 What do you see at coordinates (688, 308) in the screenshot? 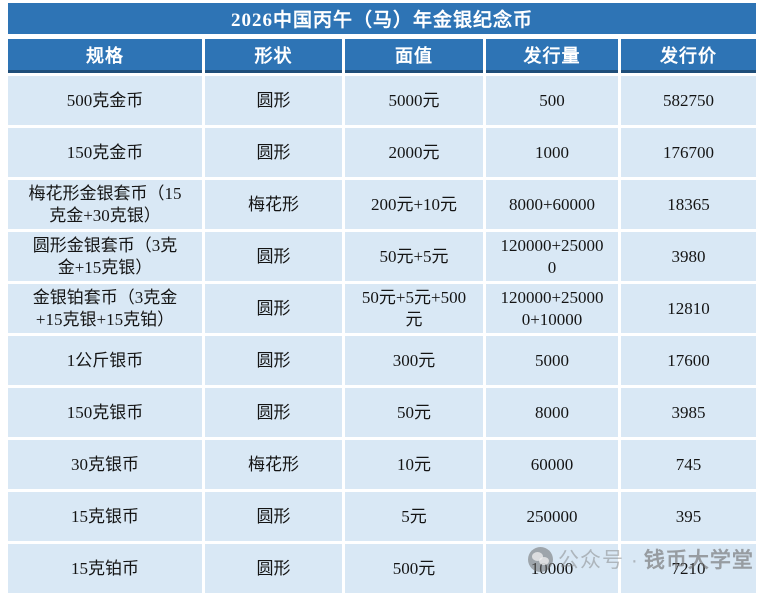
I see `cell-issue-price: 12810` at bounding box center [688, 308].